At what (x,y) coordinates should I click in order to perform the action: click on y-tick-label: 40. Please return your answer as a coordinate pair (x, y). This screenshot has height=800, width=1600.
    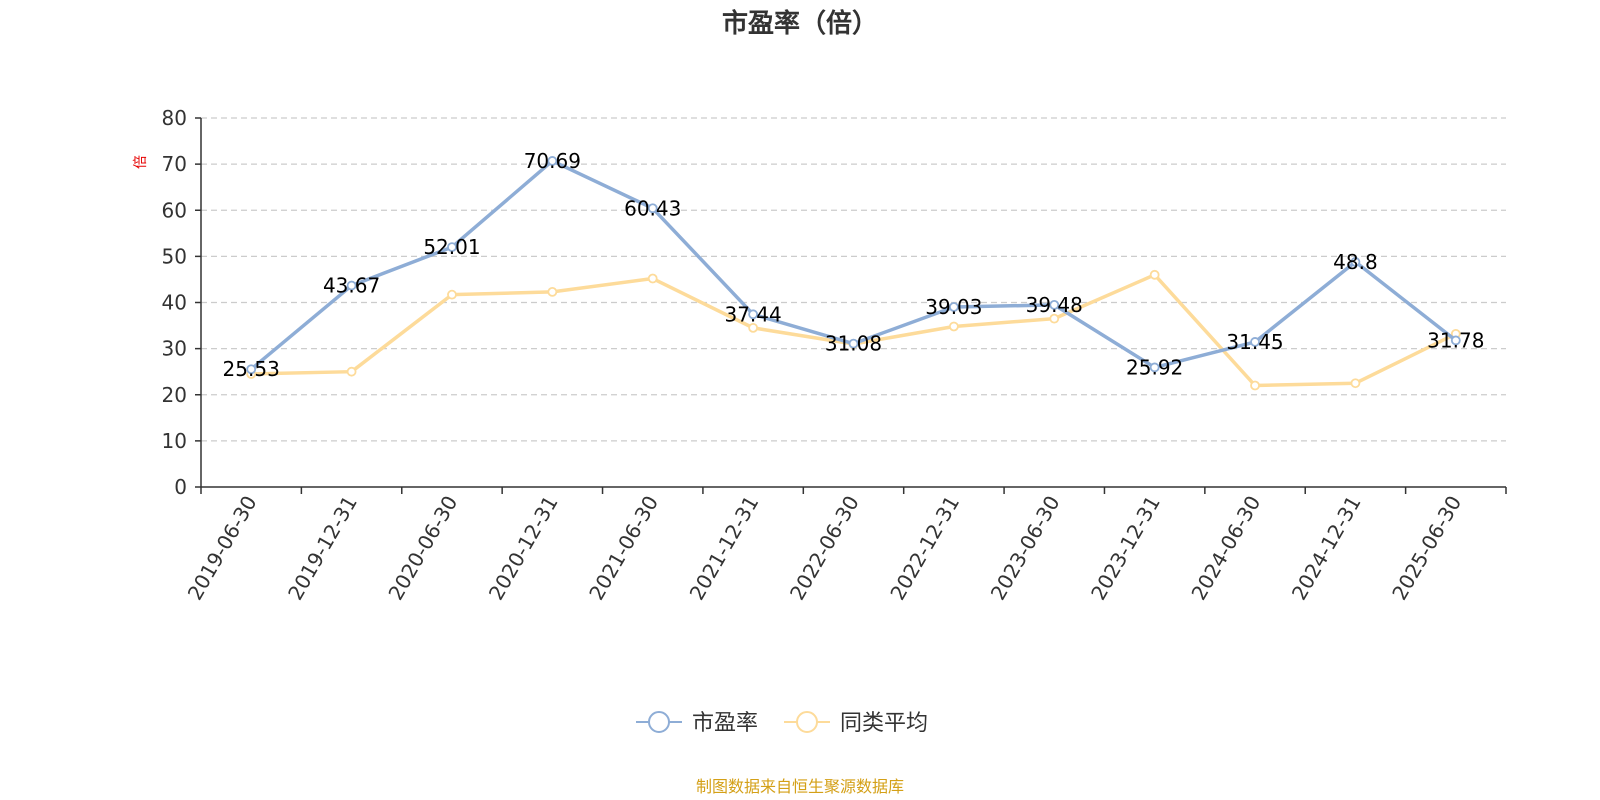
    Looking at the image, I should click on (174, 303).